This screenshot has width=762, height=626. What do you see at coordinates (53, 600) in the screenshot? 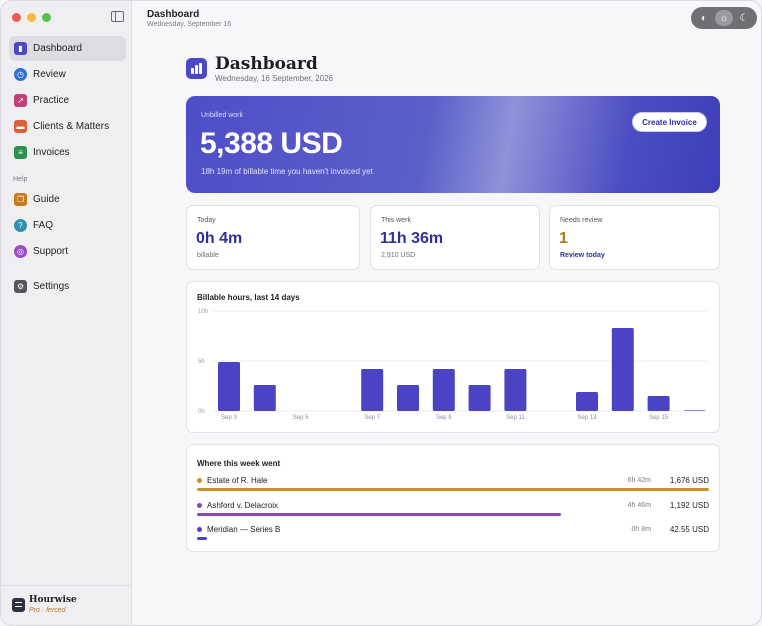
I see `brand-name: Hourwise` at bounding box center [53, 600].